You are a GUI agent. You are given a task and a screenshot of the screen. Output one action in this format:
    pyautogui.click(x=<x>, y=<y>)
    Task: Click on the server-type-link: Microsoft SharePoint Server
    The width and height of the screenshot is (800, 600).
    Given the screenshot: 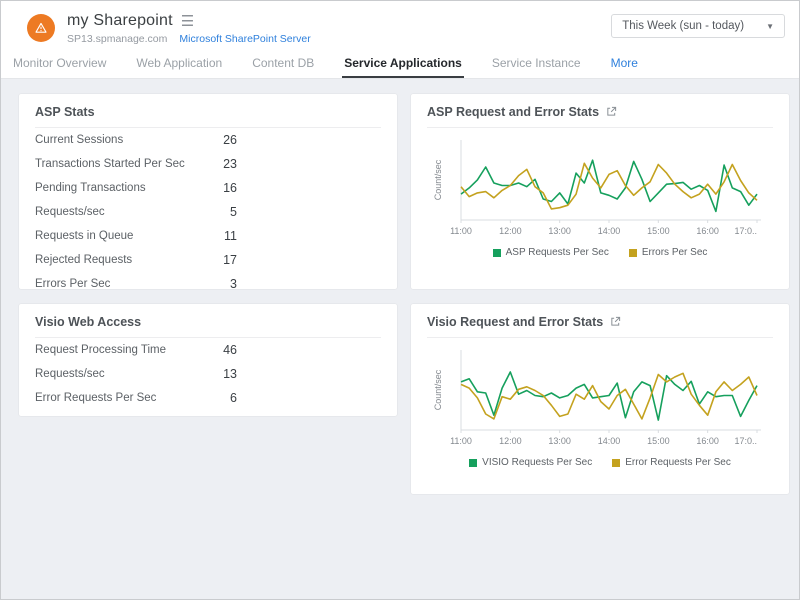 What is the action you would take?
    pyautogui.click(x=245, y=39)
    